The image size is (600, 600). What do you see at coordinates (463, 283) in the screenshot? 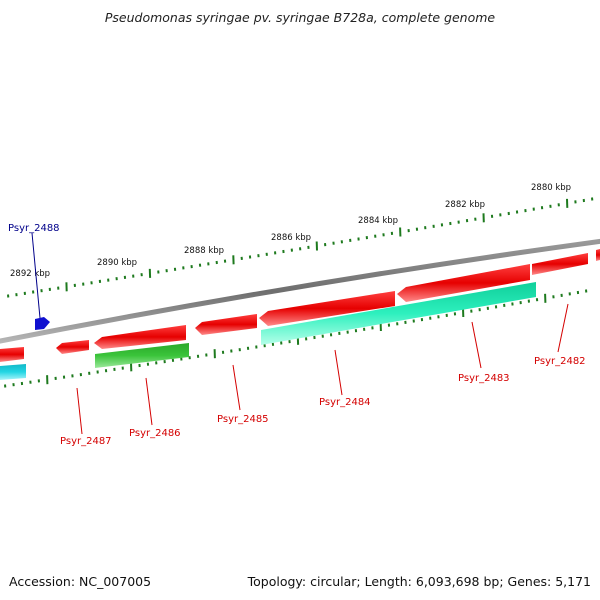
I see `gene-psyr-2483-fwd` at bounding box center [463, 283].